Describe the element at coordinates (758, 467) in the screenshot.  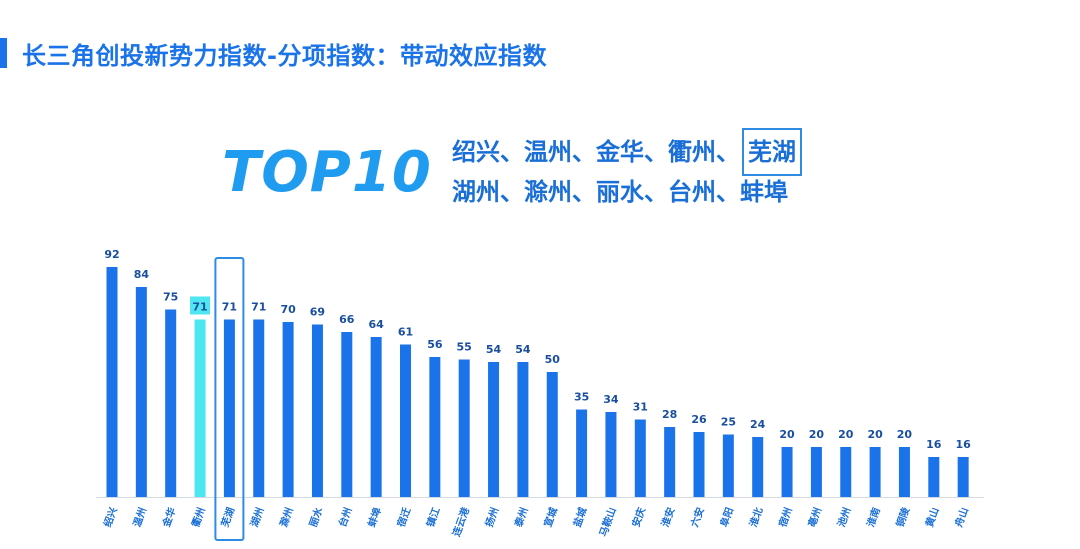
I see `bar-淮北` at that location.